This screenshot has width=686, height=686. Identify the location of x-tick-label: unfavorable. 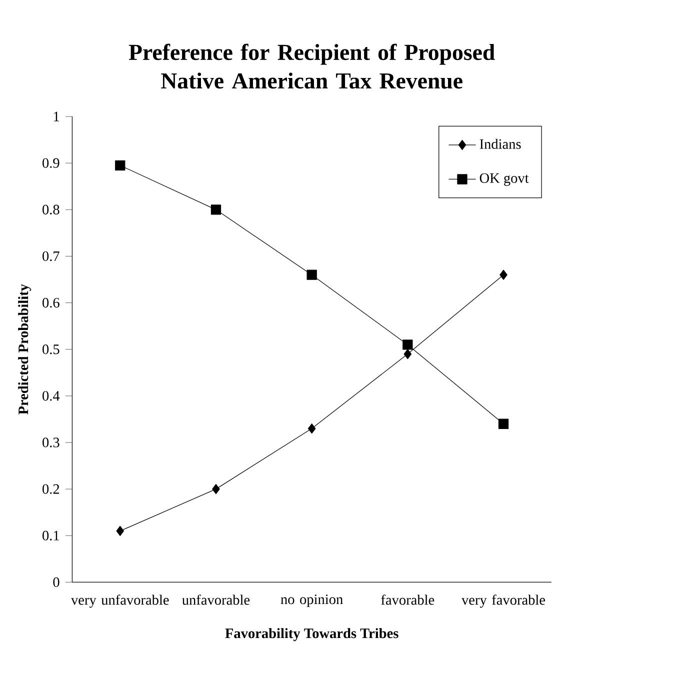
(216, 599).